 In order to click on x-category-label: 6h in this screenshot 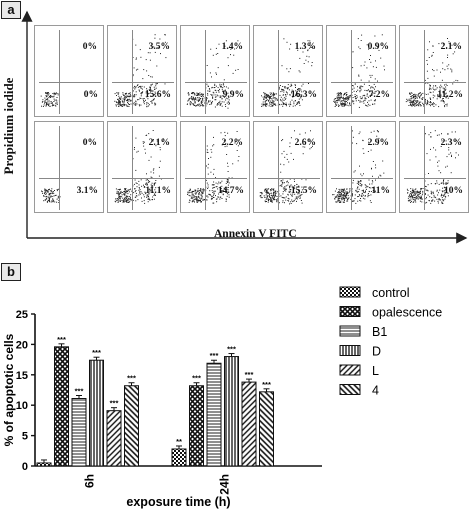, I will do `click(90, 481)`.